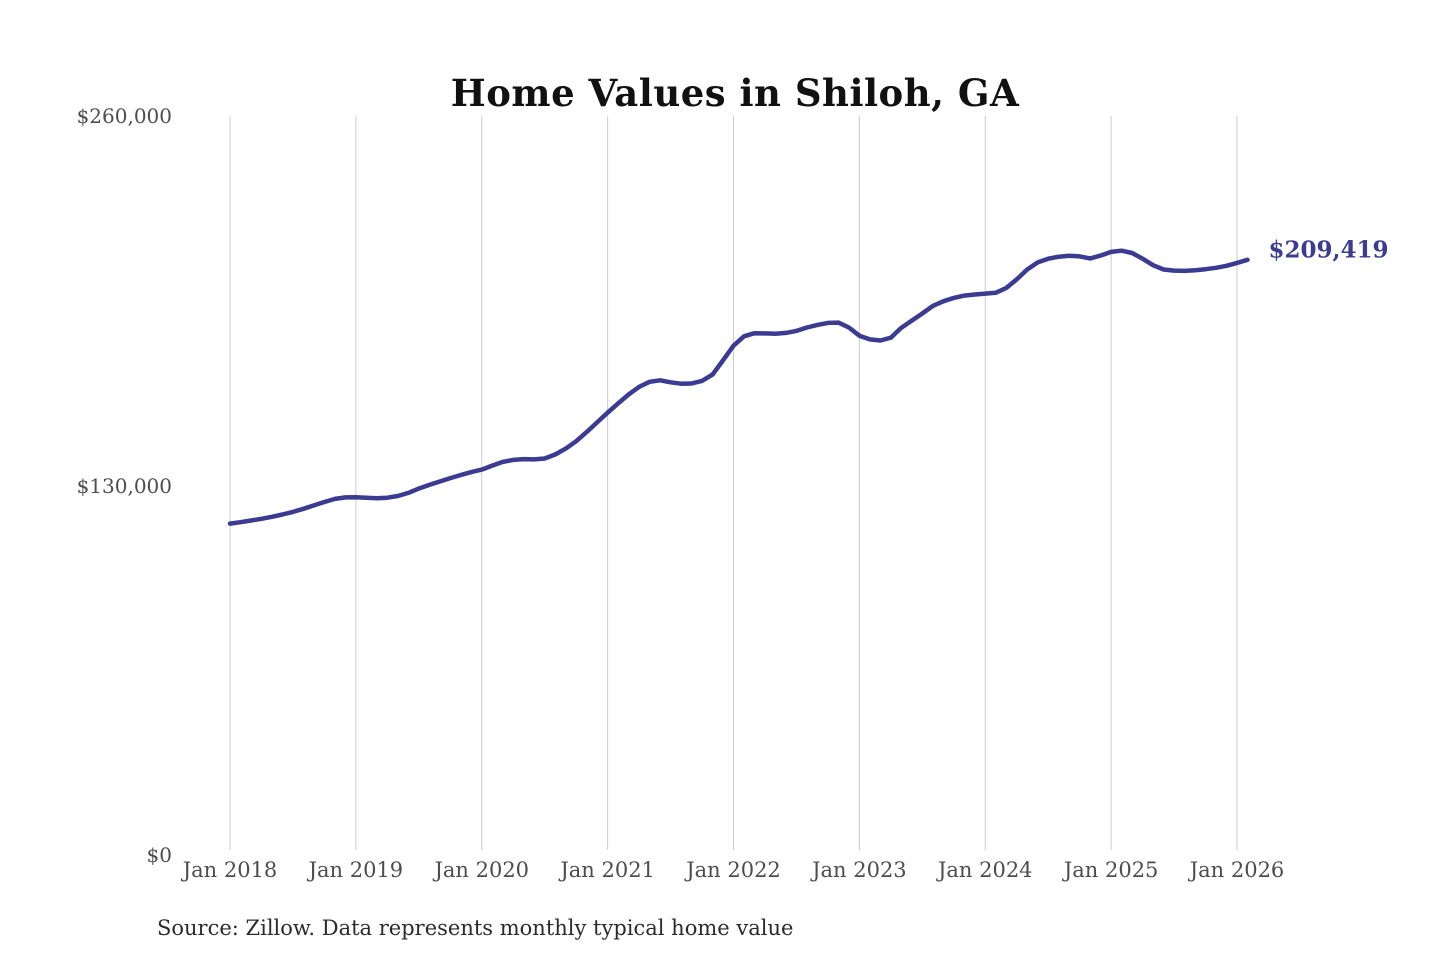 Image resolution: width=1440 pixels, height=960 pixels. I want to click on x-axis-label: Jan 2026, so click(1237, 870).